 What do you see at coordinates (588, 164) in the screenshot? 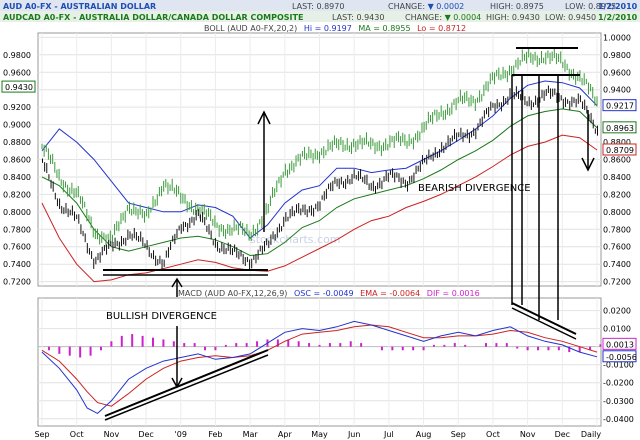
I see `bearish-down-arrow-head` at bounding box center [588, 164].